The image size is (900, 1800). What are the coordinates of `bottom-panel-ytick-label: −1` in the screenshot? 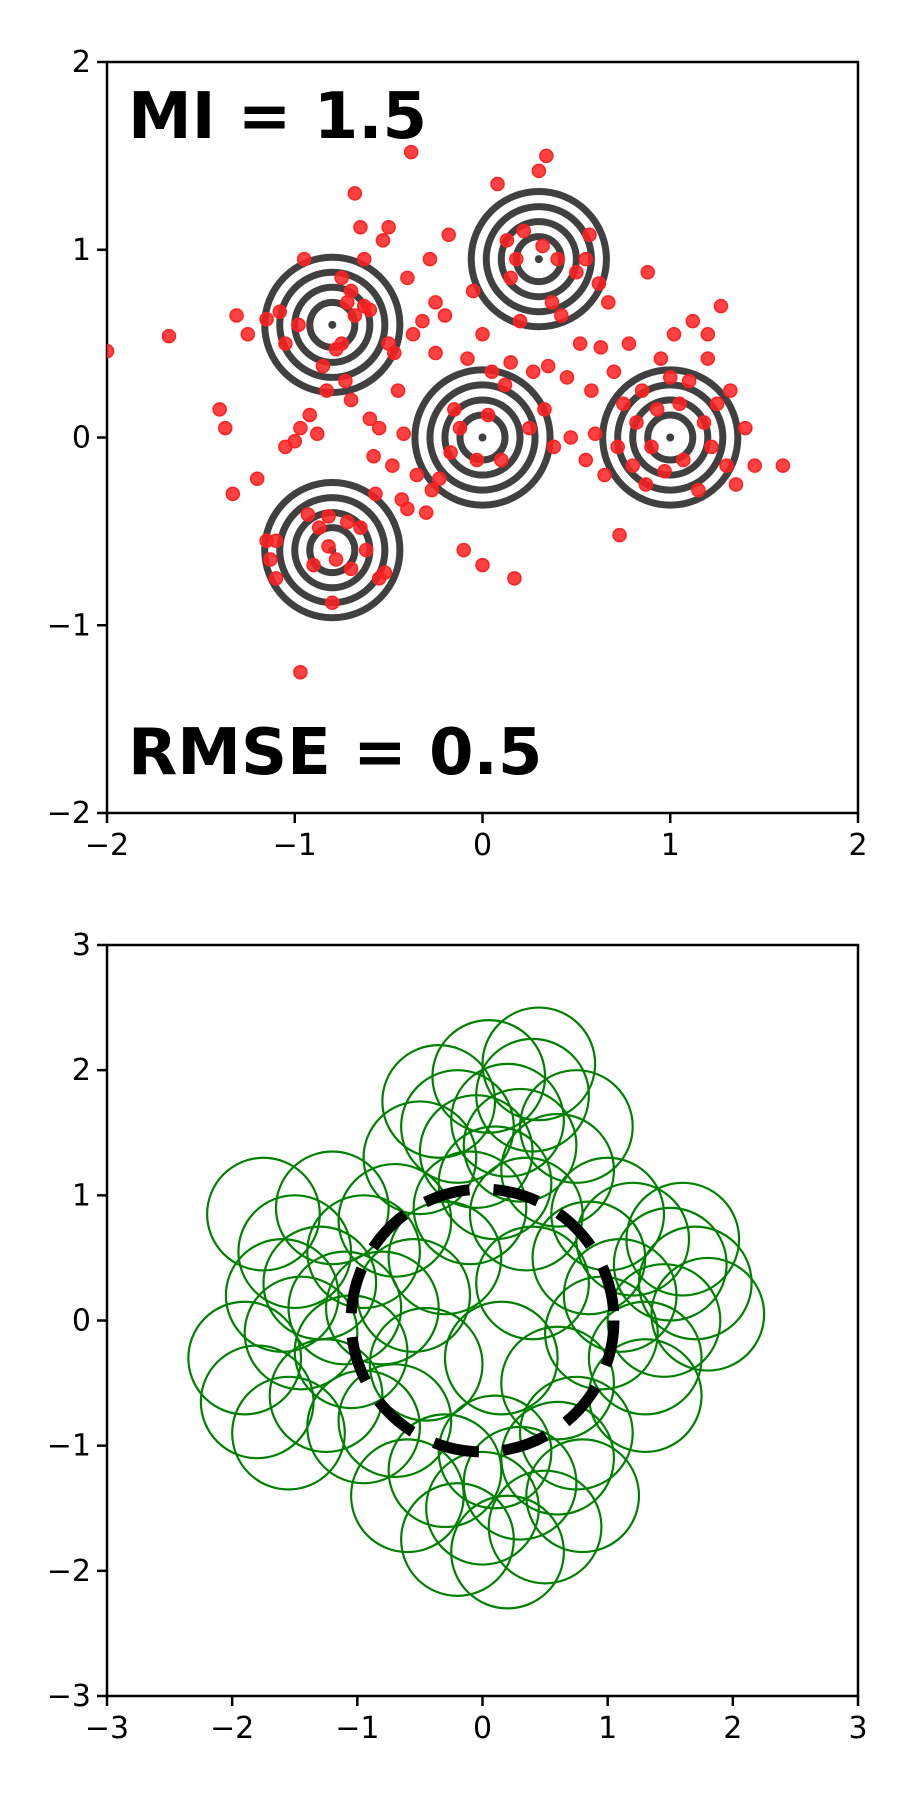 It's located at (69, 1446).